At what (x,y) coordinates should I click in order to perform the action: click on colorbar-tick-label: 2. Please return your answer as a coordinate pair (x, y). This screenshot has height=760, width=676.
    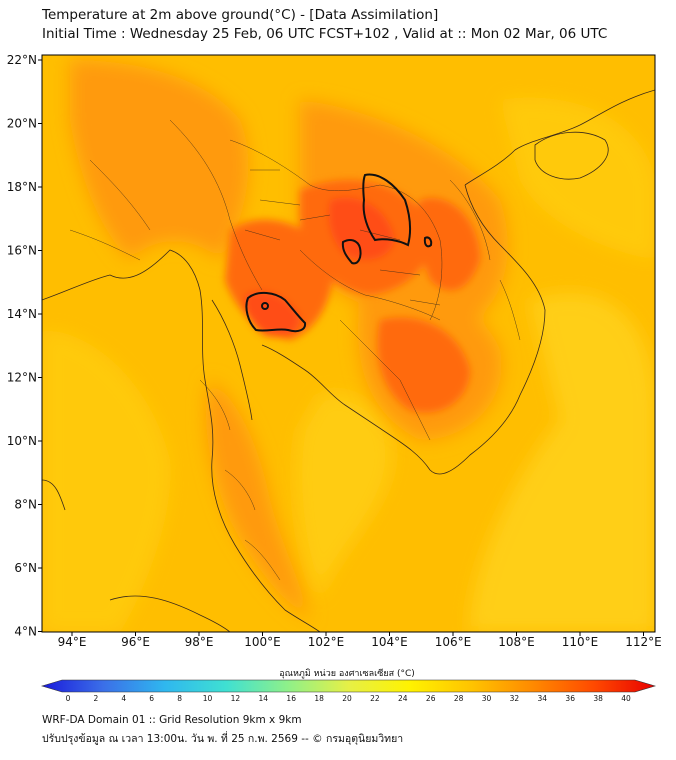
    Looking at the image, I should click on (96, 698).